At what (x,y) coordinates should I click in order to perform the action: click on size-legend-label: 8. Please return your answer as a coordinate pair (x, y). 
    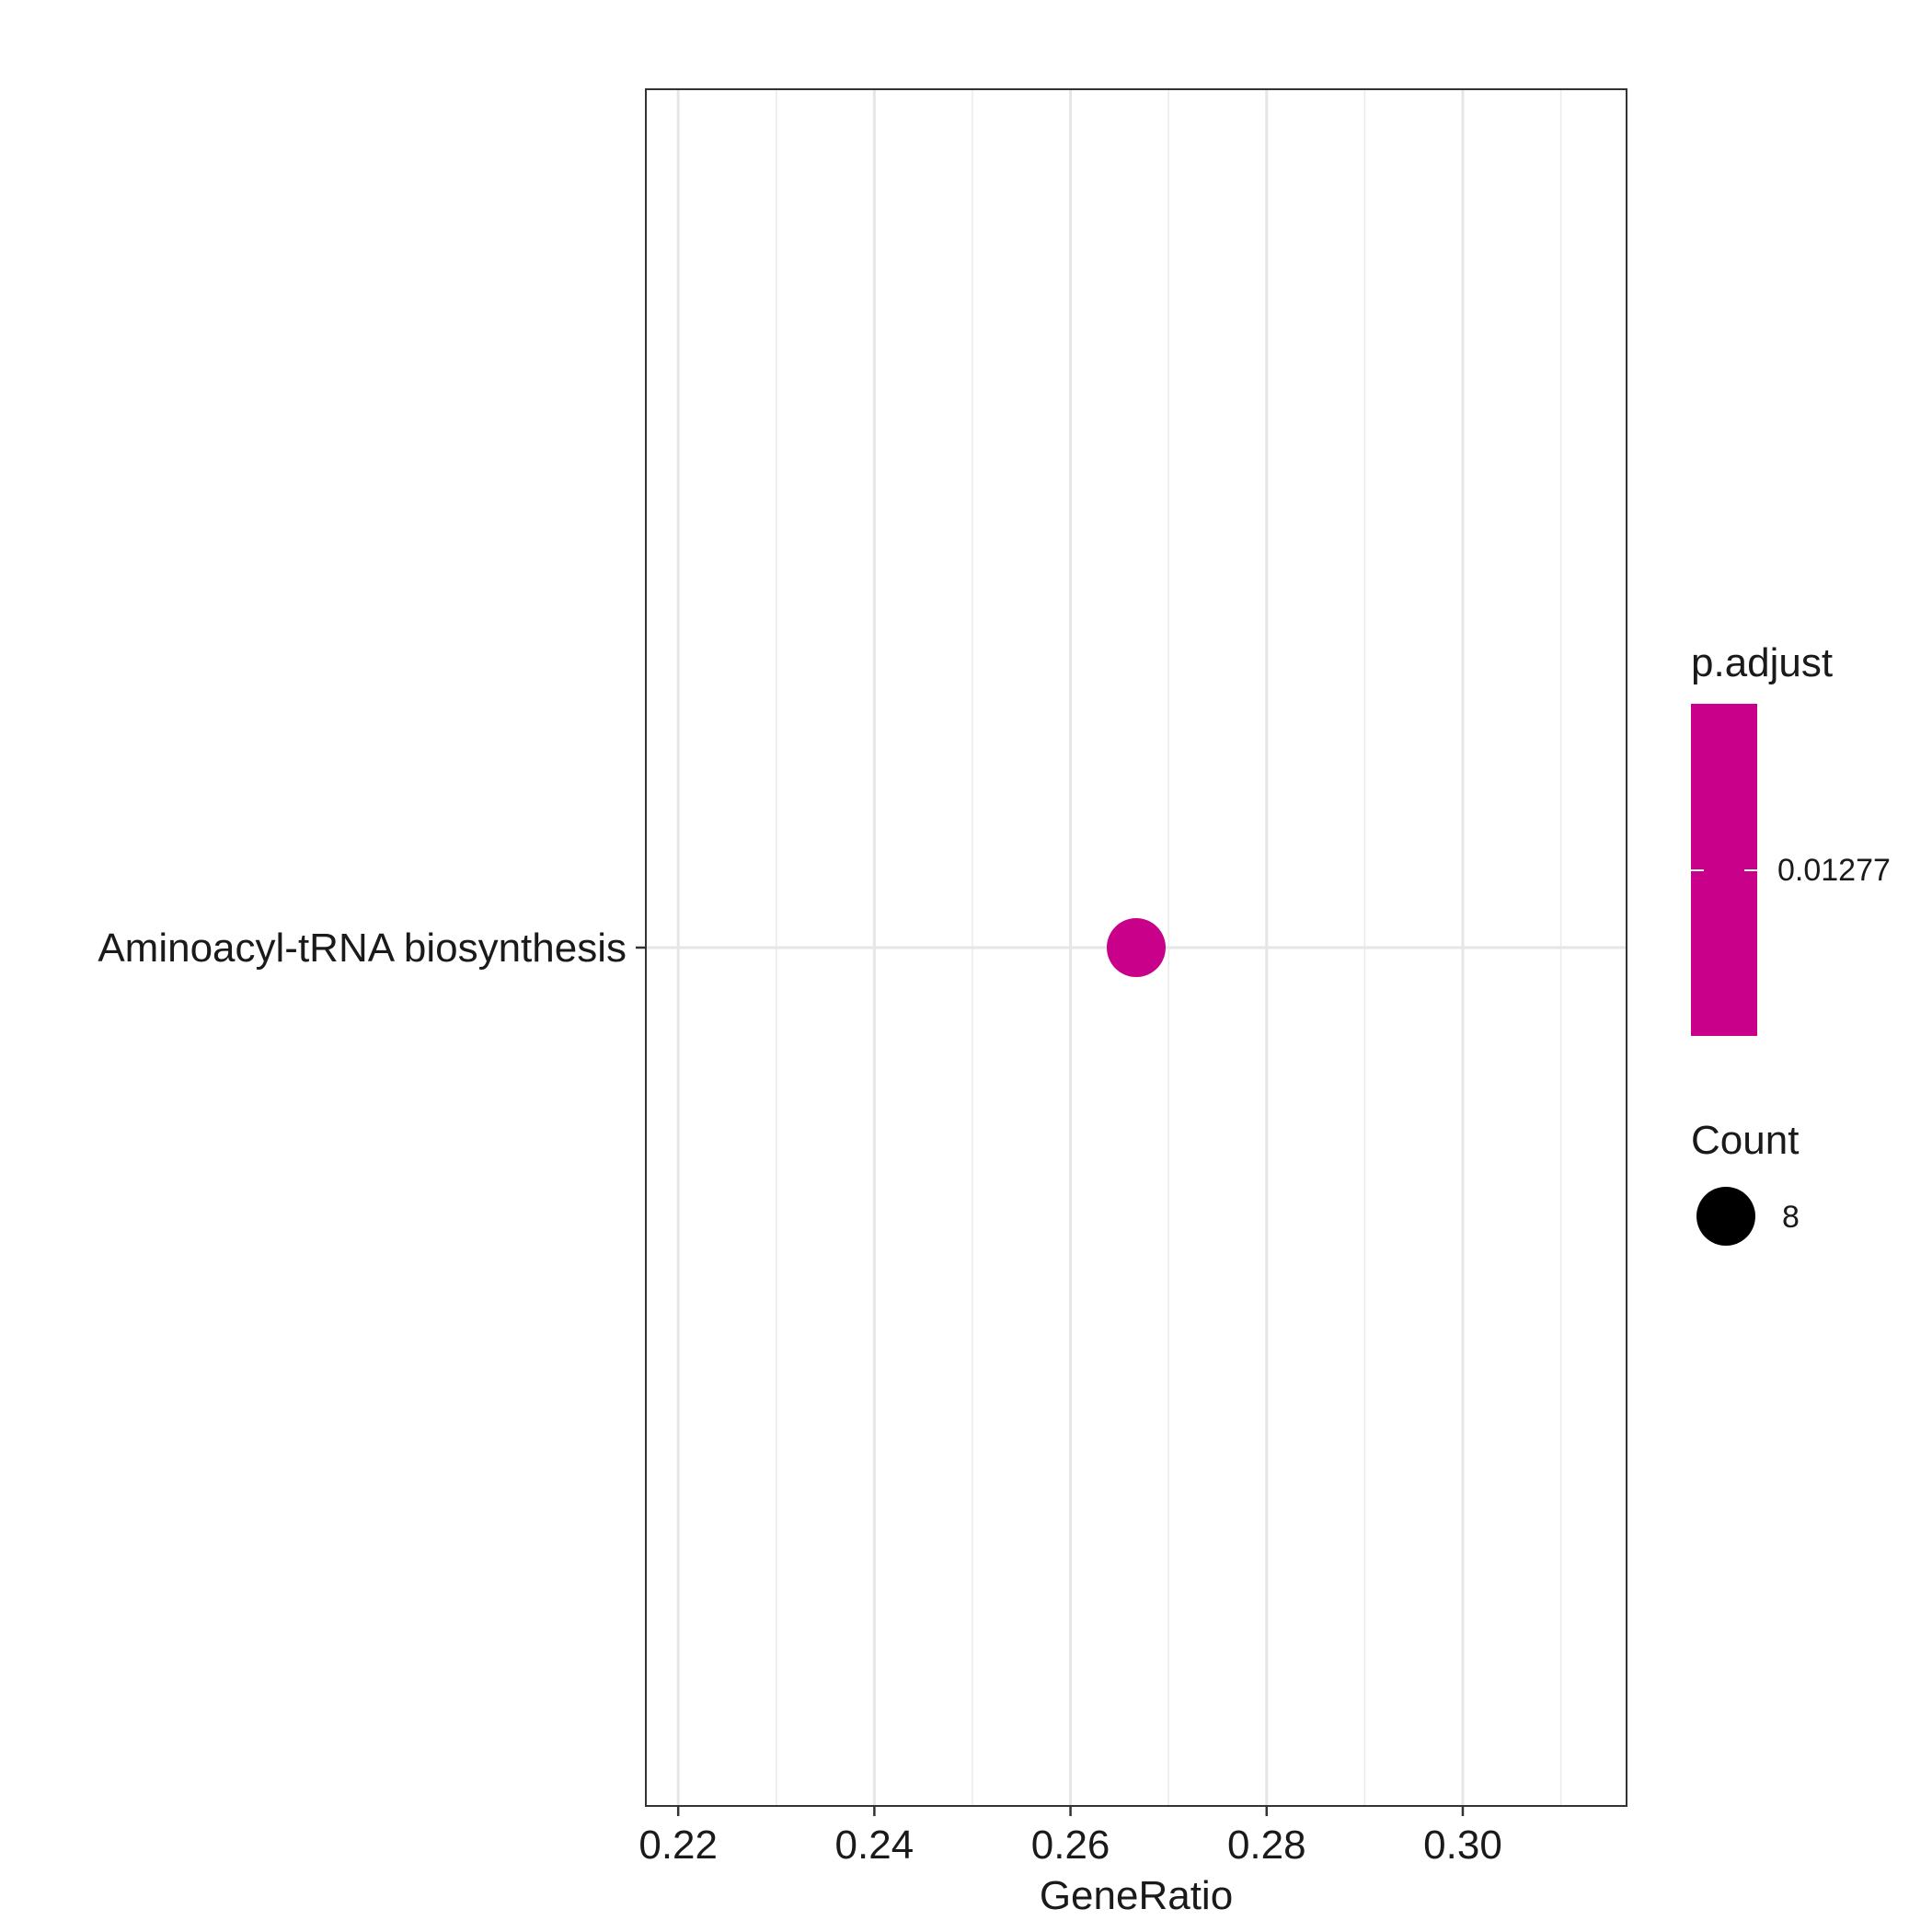
    Looking at the image, I should click on (1791, 1217).